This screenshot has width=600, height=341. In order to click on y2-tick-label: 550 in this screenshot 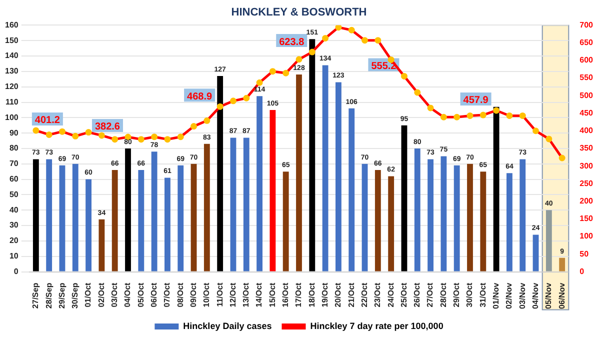, I will do `click(587, 77)`.